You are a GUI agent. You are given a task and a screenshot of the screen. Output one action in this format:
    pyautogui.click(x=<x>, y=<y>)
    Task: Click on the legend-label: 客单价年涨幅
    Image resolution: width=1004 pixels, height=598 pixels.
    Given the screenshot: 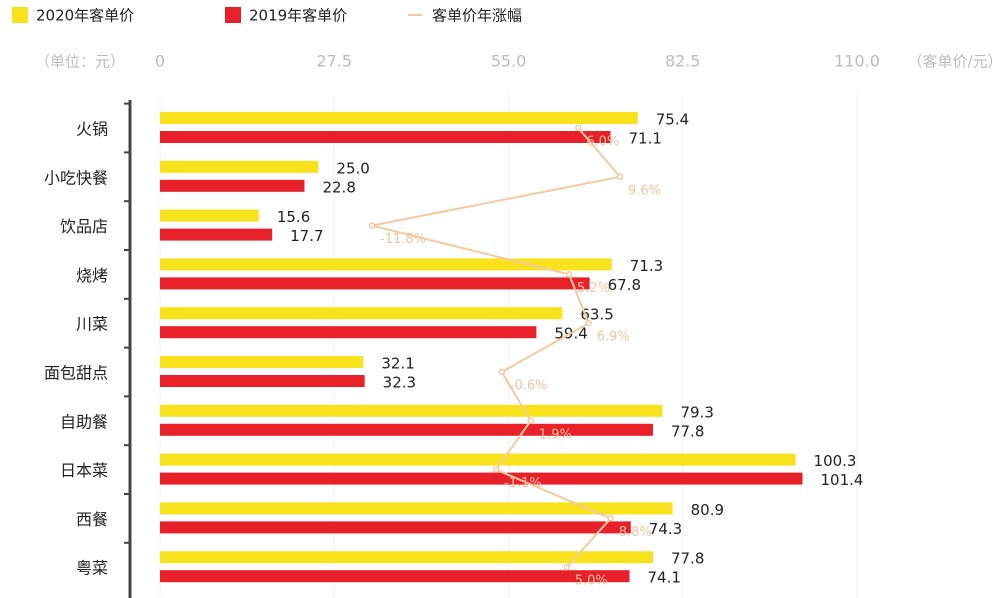 What is the action you would take?
    pyautogui.click(x=477, y=16)
    